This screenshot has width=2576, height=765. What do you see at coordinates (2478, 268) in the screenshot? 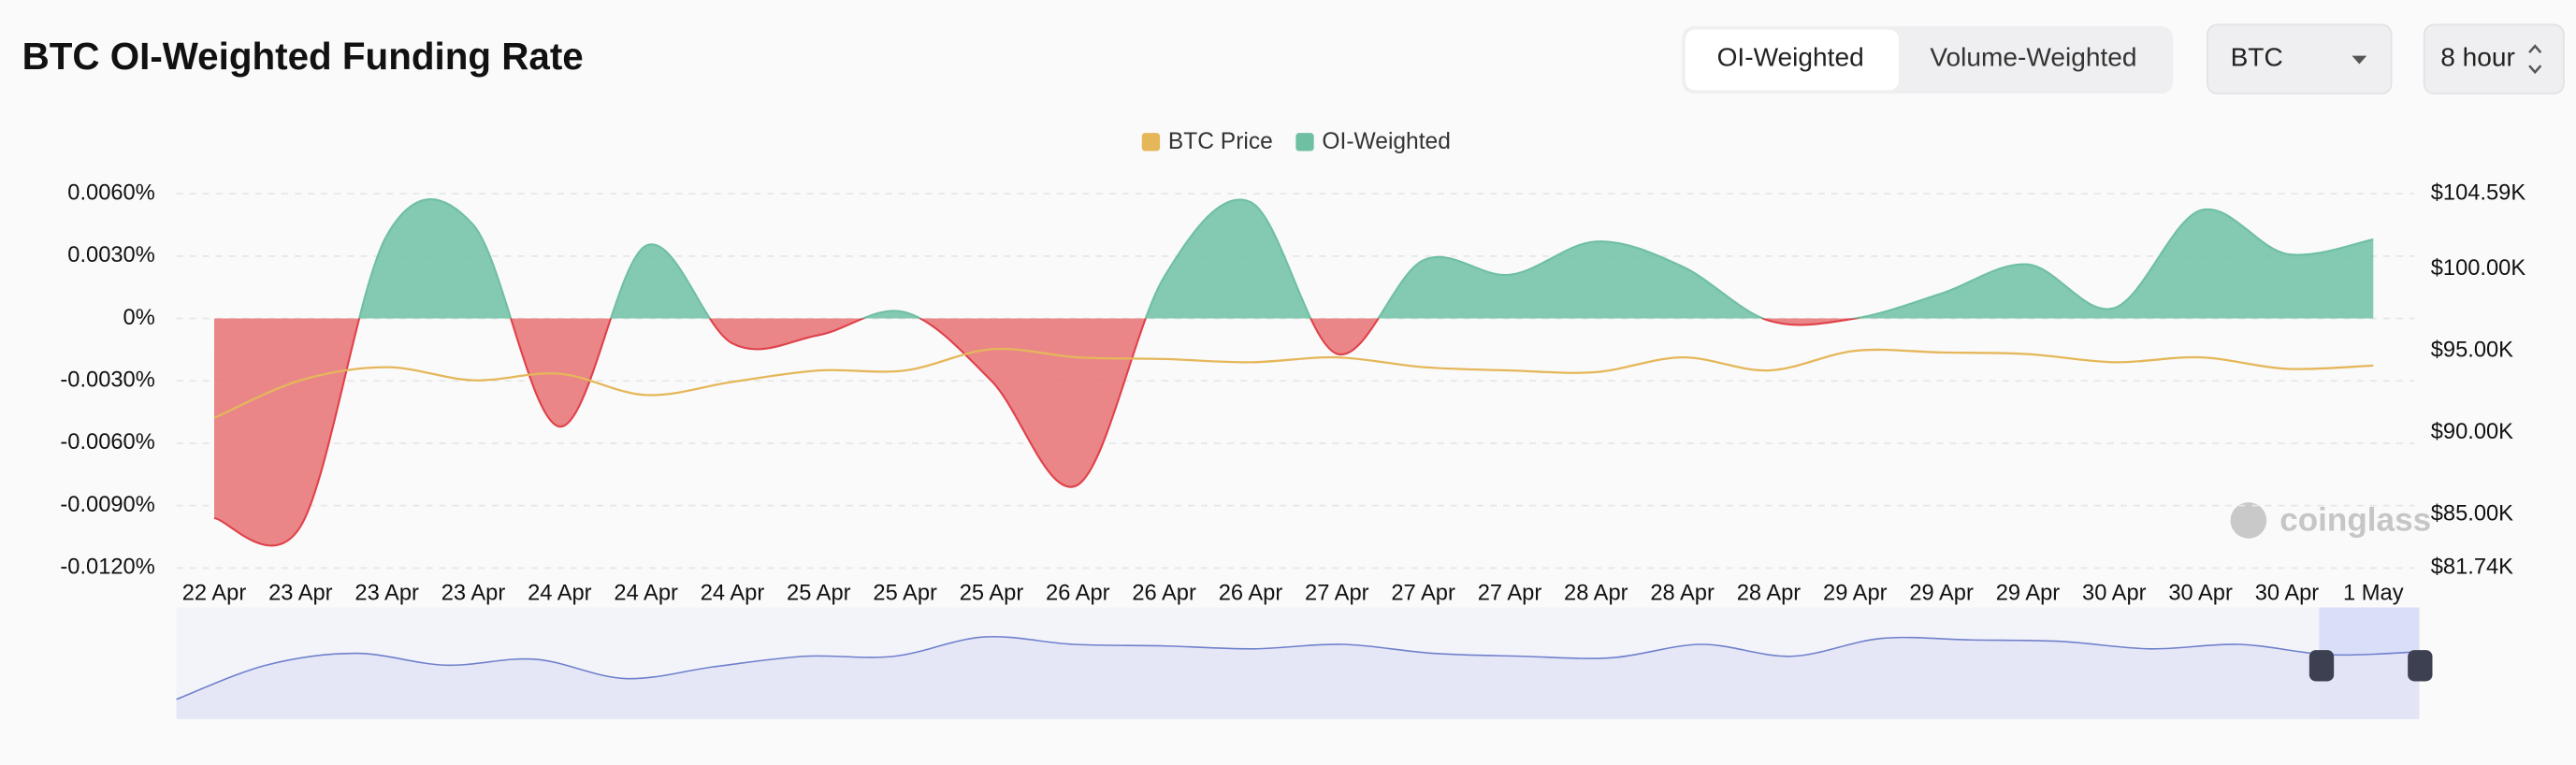
I see `y2-tick-label: $100.00K` at bounding box center [2478, 268].